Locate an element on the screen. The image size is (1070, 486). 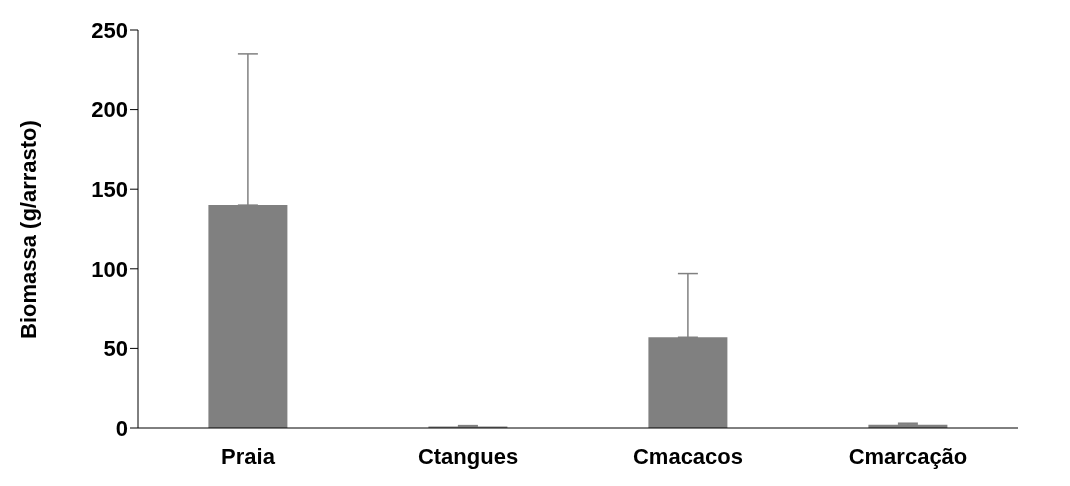
y-axis-title: Biomassa (g/arrasto) is located at coordinates (28, 229).